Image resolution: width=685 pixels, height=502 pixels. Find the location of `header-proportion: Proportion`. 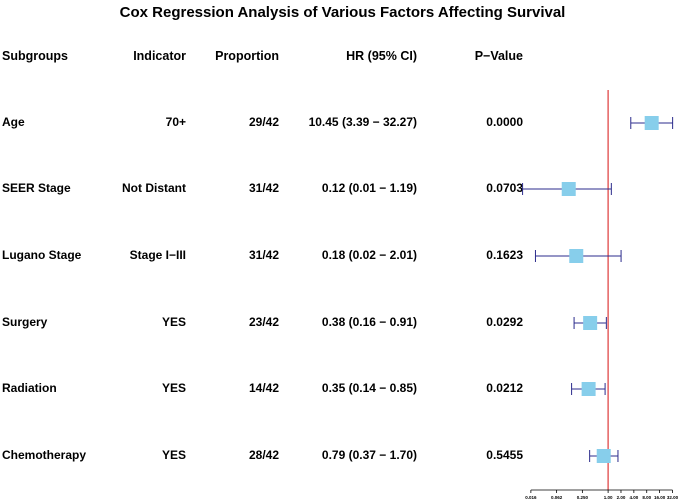

header-proportion: Proportion is located at coordinates (247, 56).